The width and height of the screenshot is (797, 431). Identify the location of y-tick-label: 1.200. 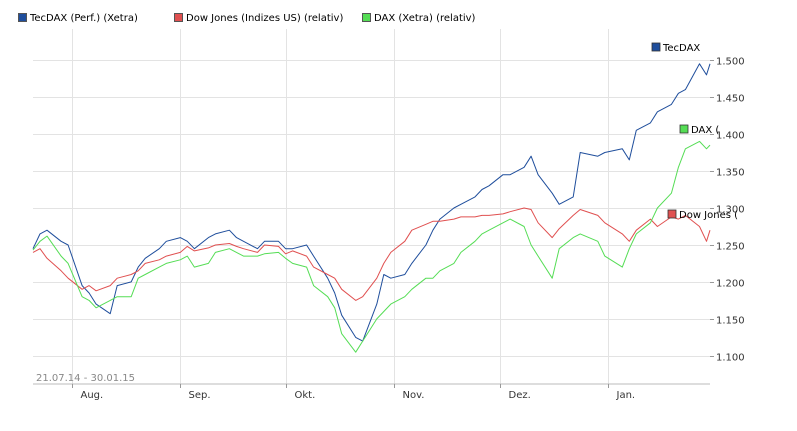
(730, 284).